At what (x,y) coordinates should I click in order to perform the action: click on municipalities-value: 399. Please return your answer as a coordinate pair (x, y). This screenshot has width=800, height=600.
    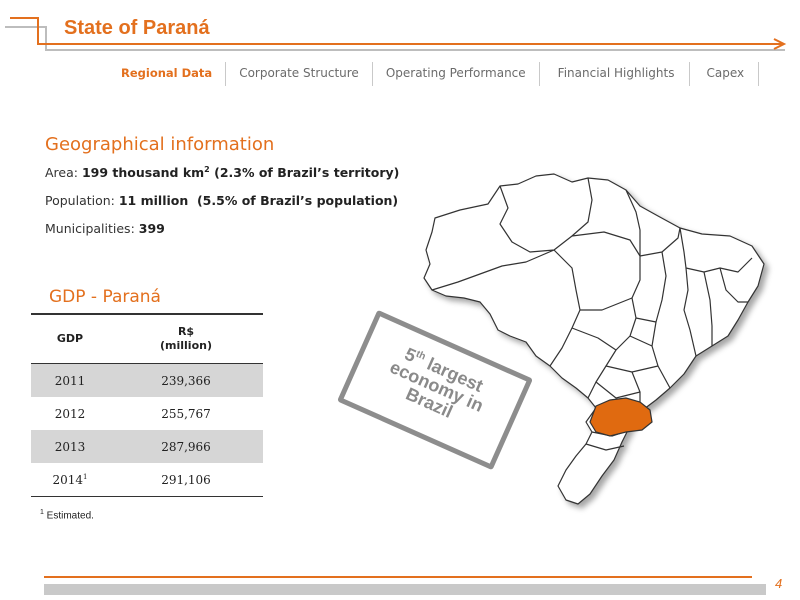
    Looking at the image, I should click on (151, 228).